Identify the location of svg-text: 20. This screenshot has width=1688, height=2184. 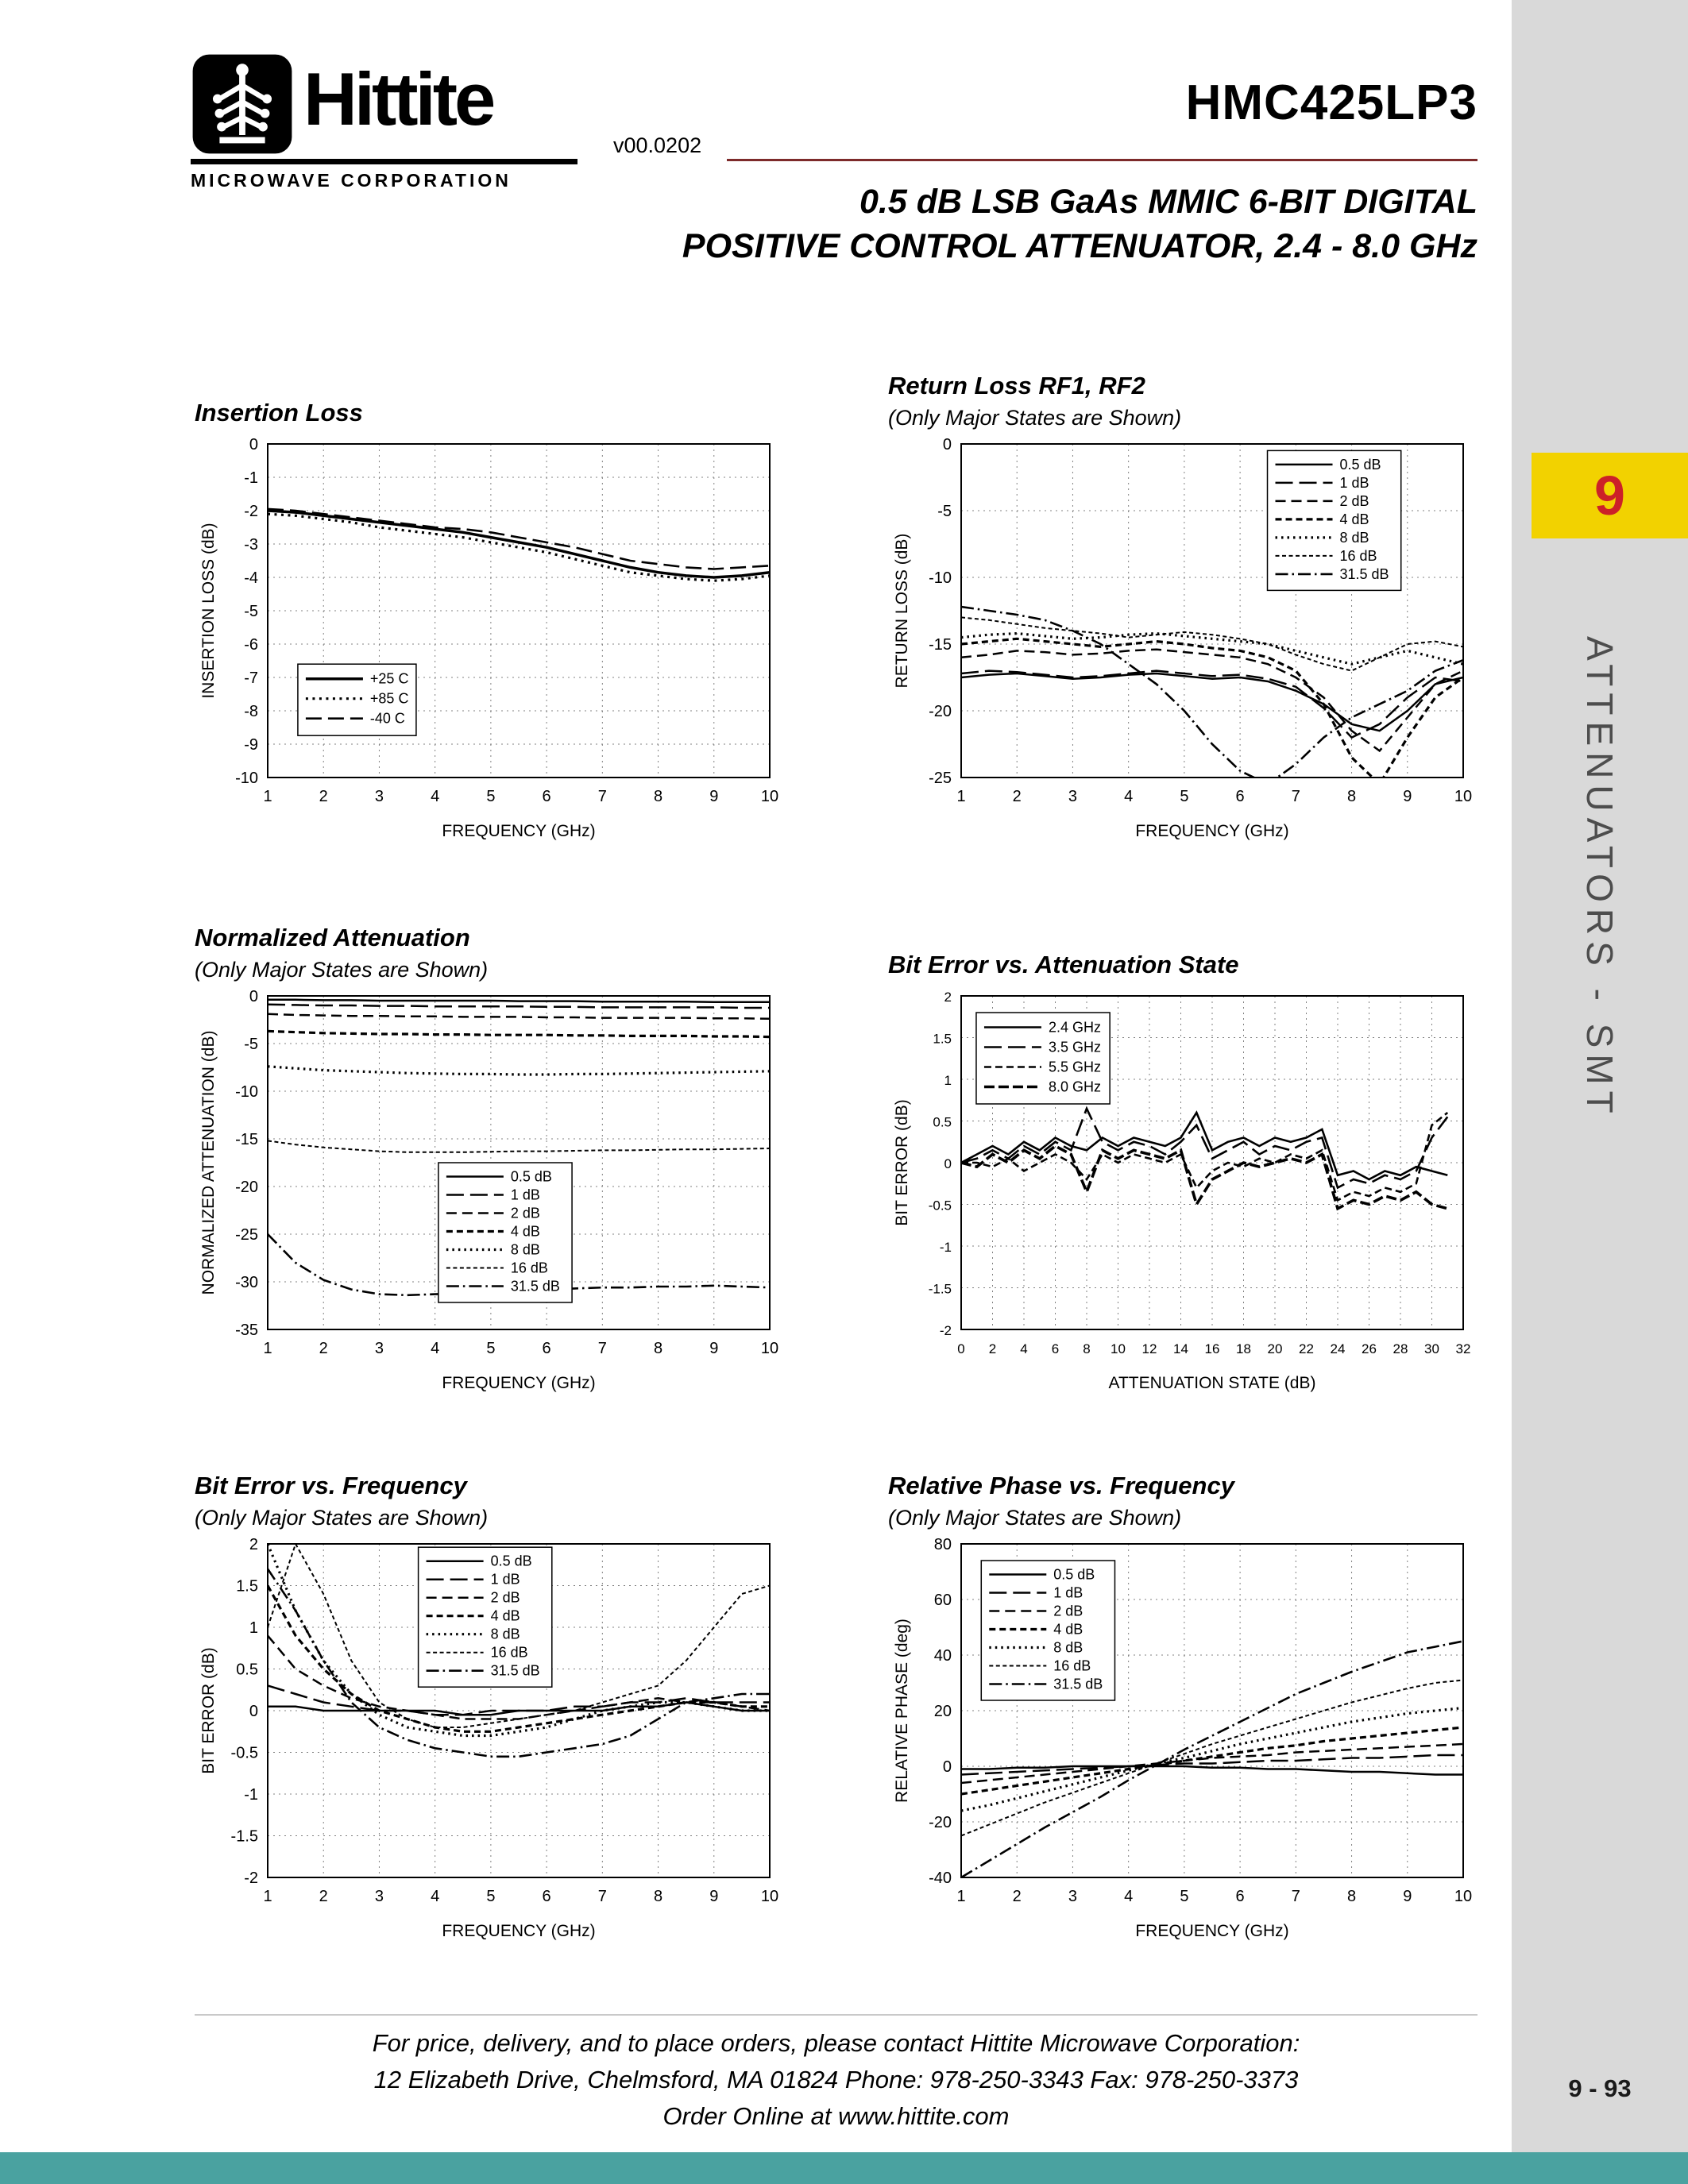
(943, 1711).